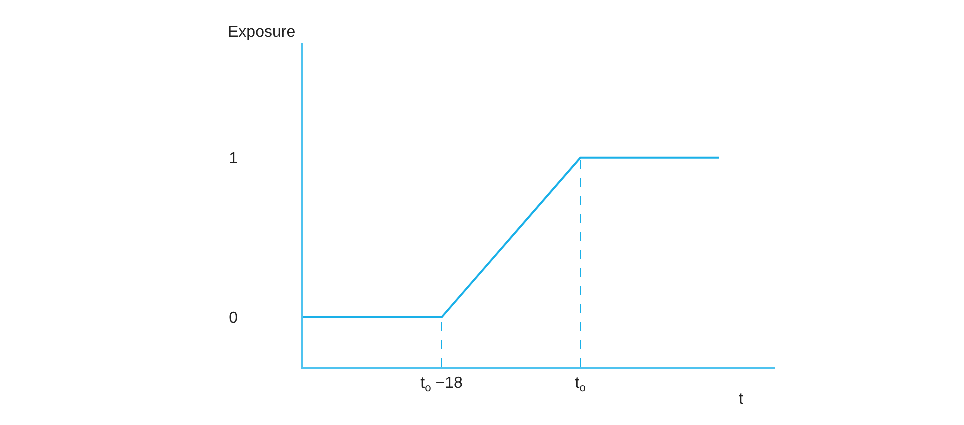 Image resolution: width=964 pixels, height=425 pixels. What do you see at coordinates (741, 399) in the screenshot?
I see `x-axis-title: t` at bounding box center [741, 399].